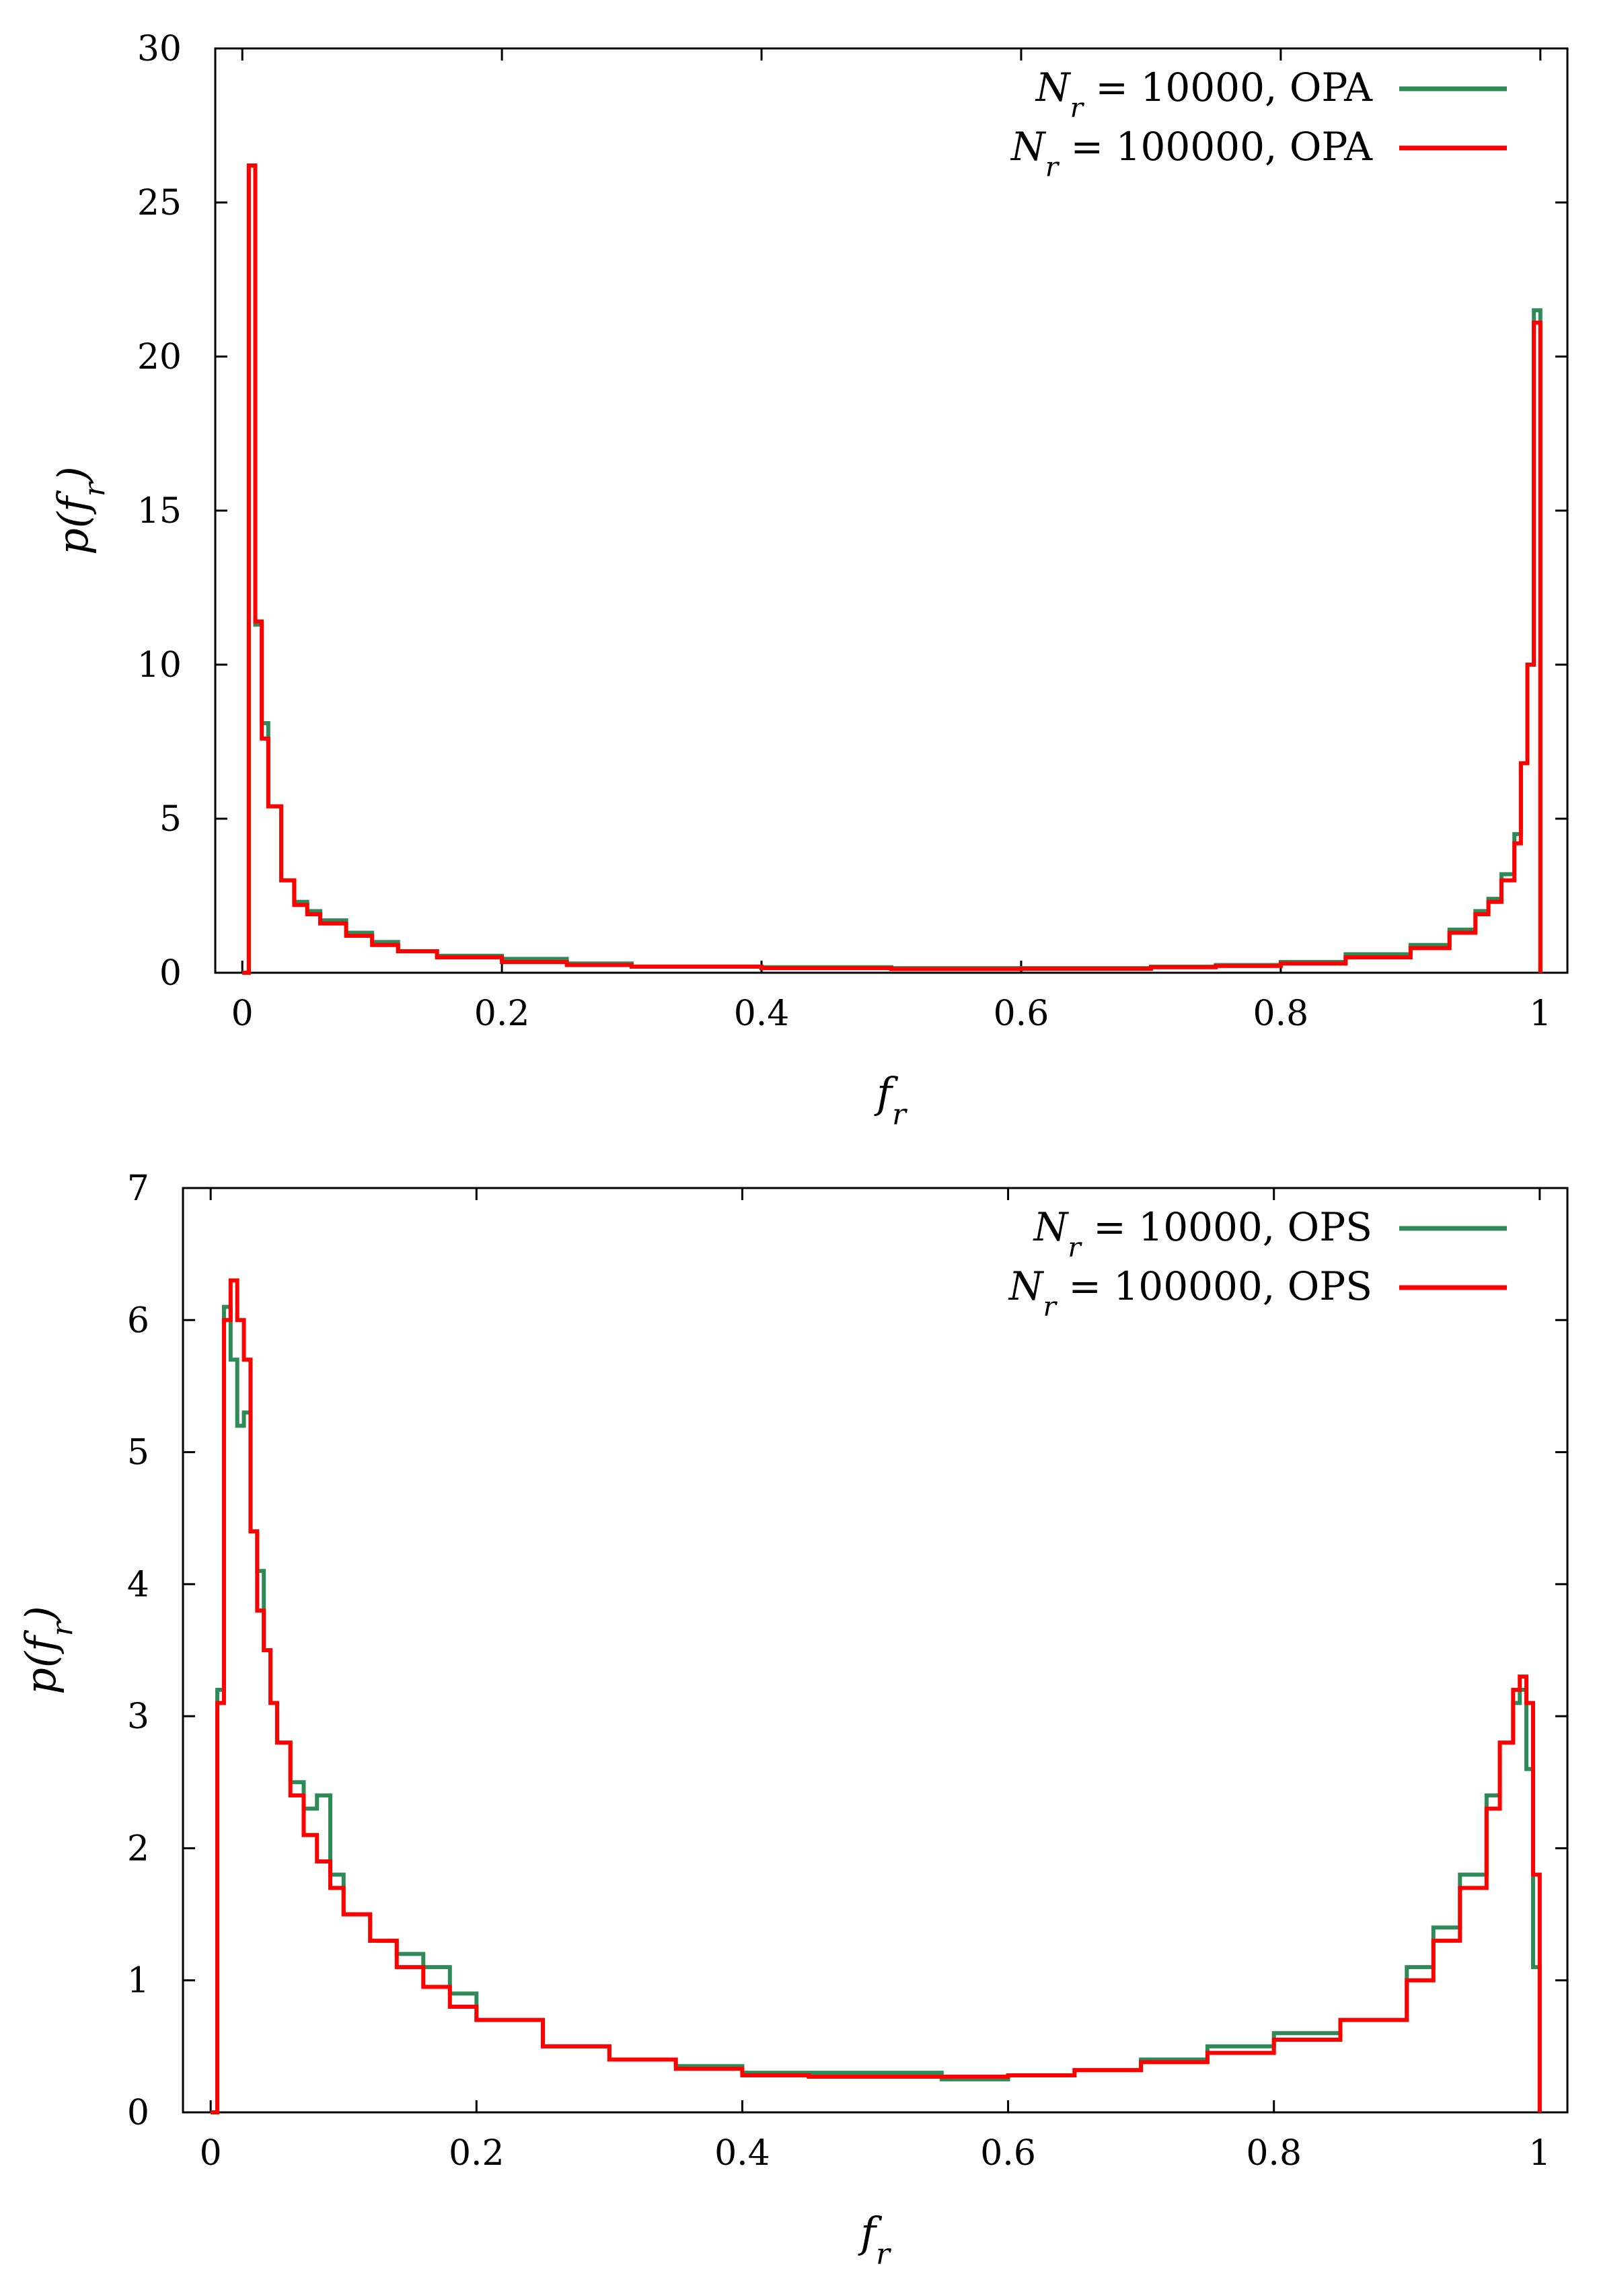 The width and height of the screenshot is (1597, 2296). What do you see at coordinates (1202, 1233) in the screenshot?
I see `legend-label: Nr = 10000, OPS` at bounding box center [1202, 1233].